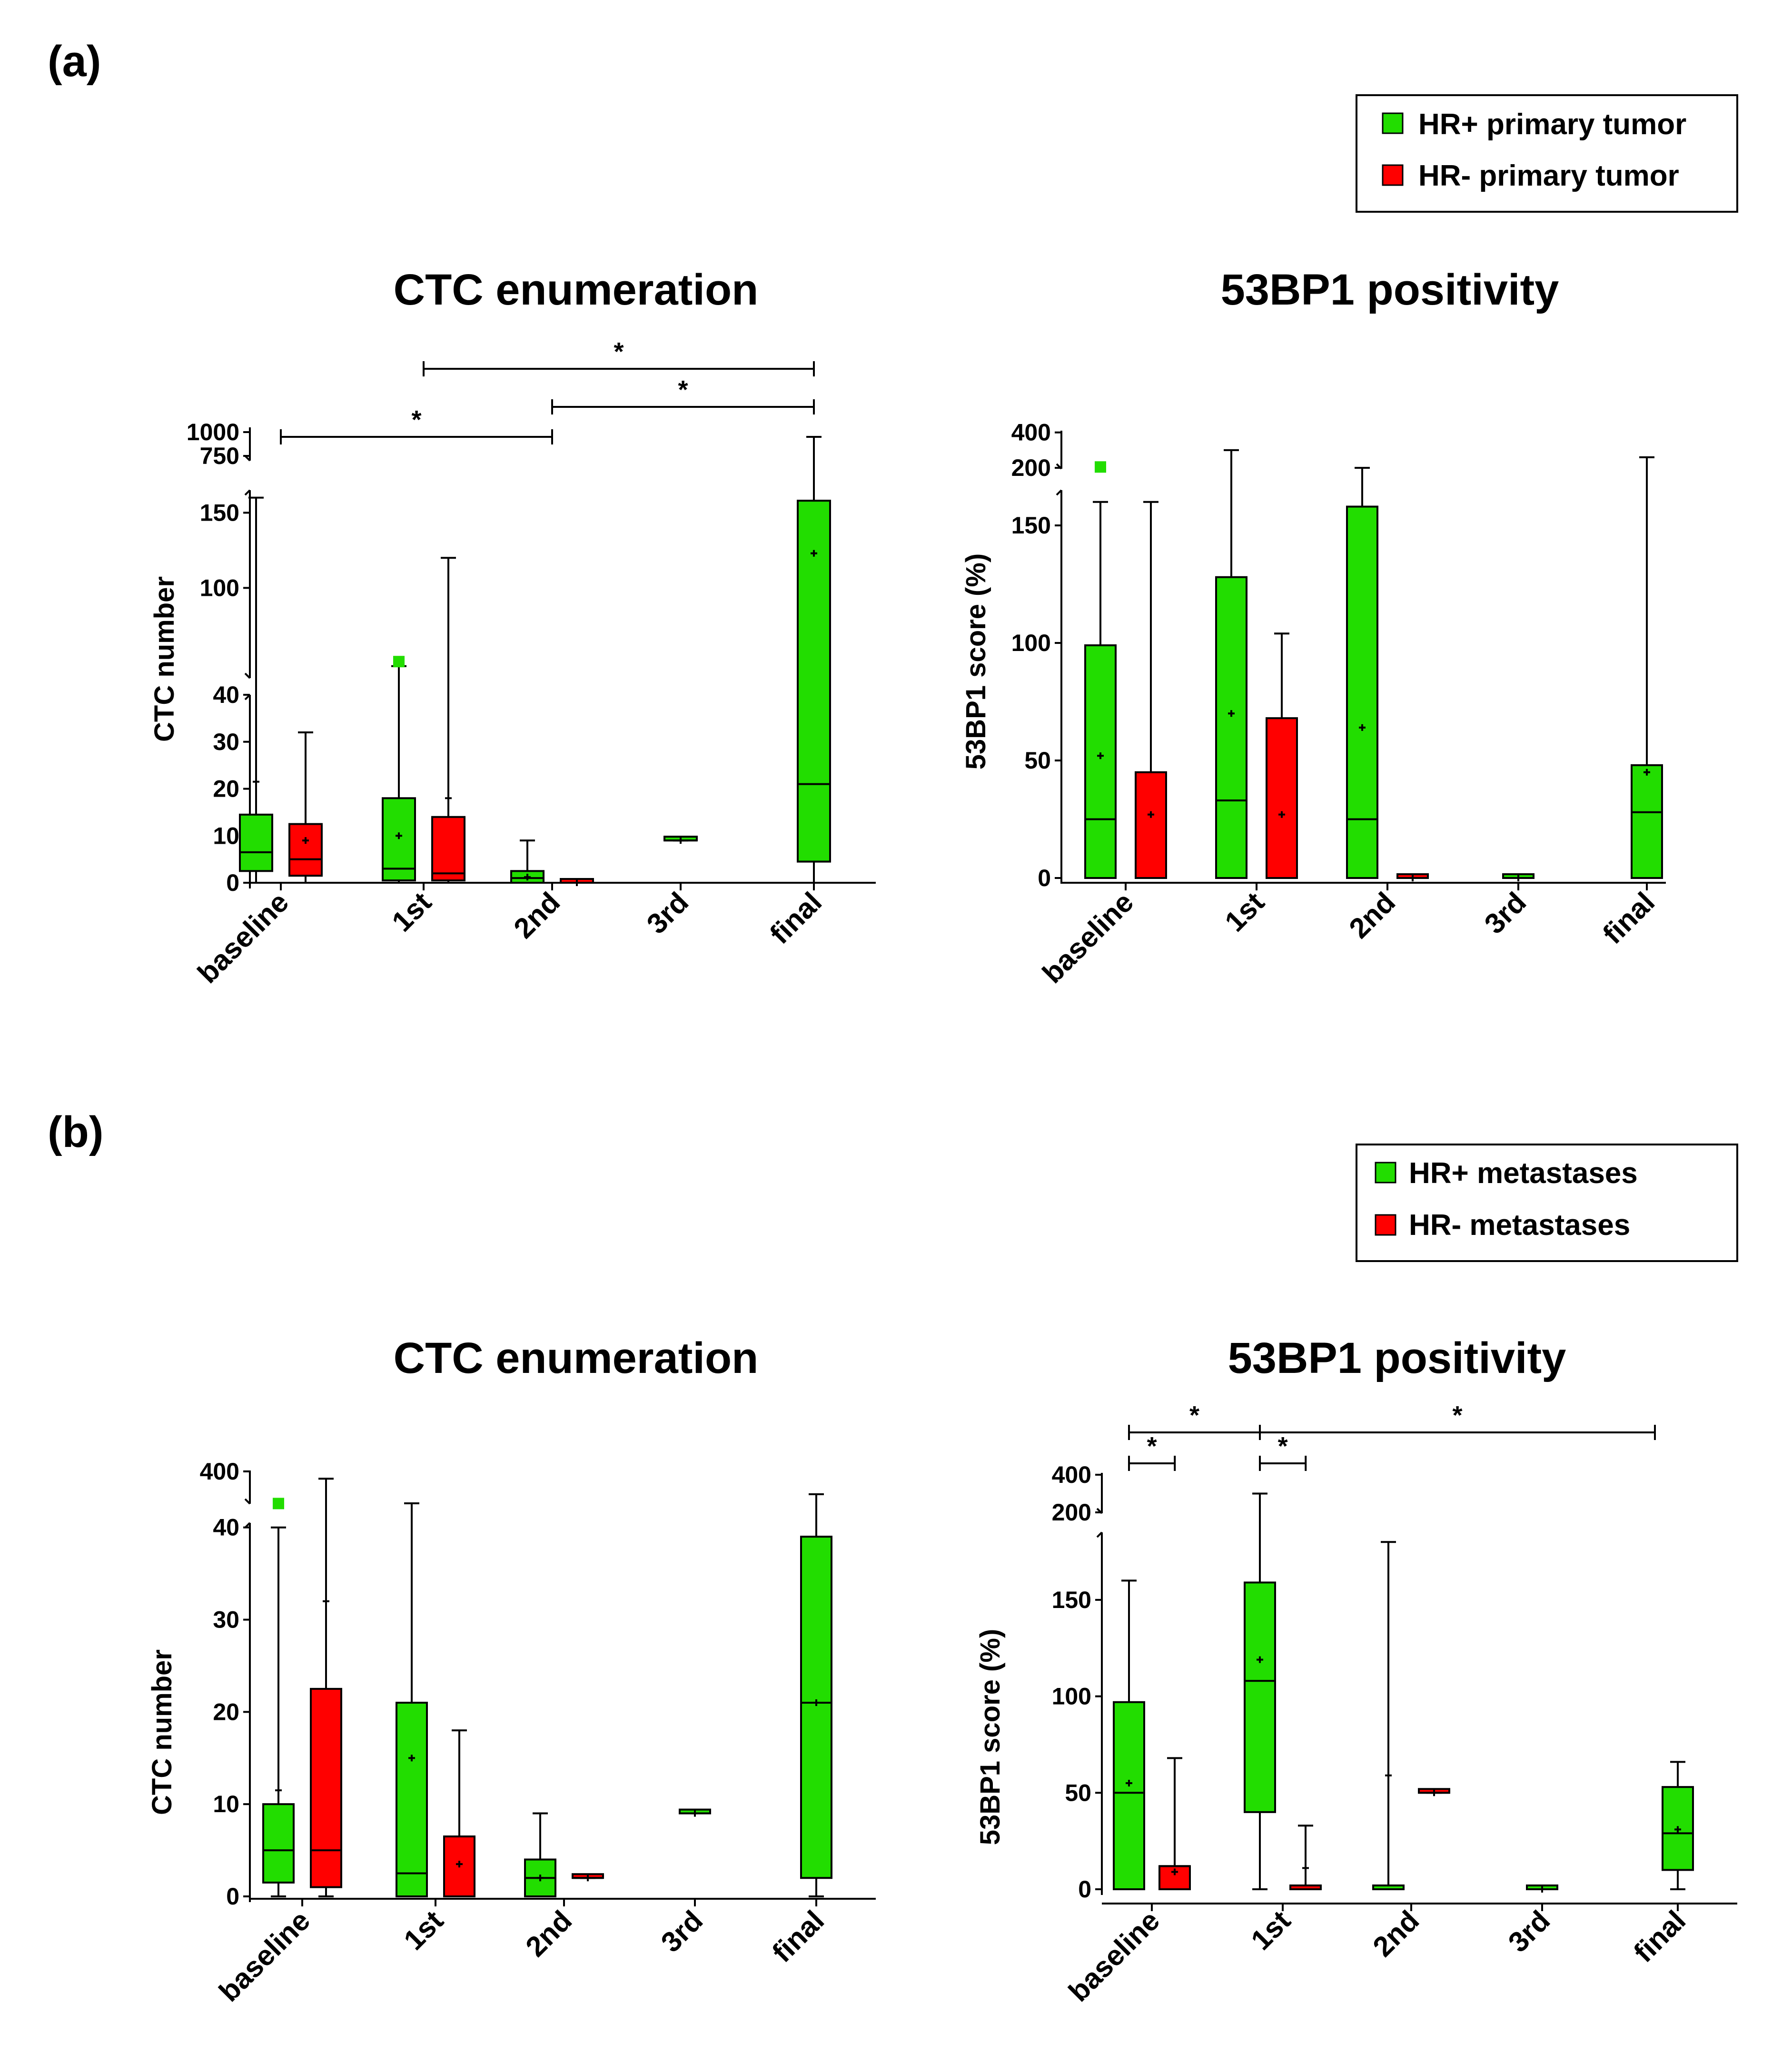  Describe the element at coordinates (1031, 525) in the screenshot. I see `y-tick-label: 150` at that location.